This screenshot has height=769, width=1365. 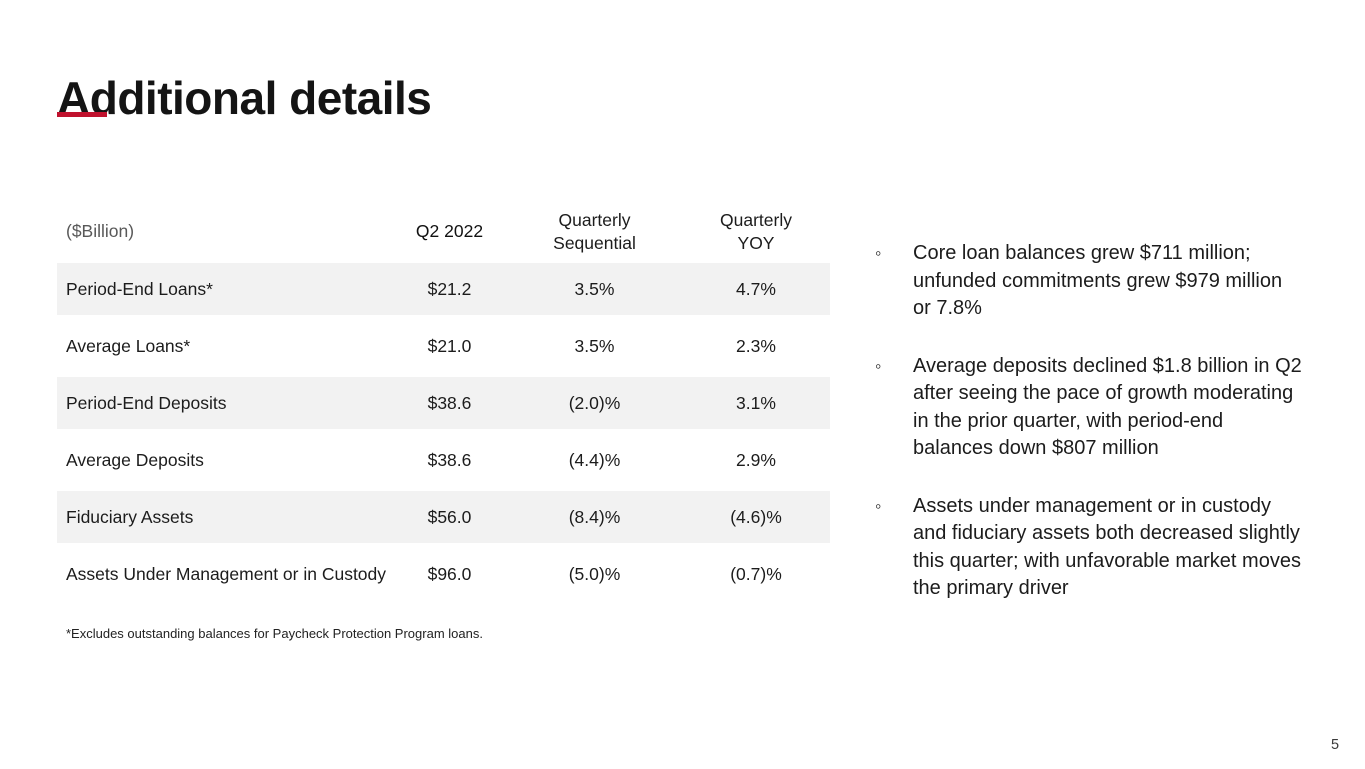 I want to click on cell-q2-2022: $56.0, so click(x=449, y=517).